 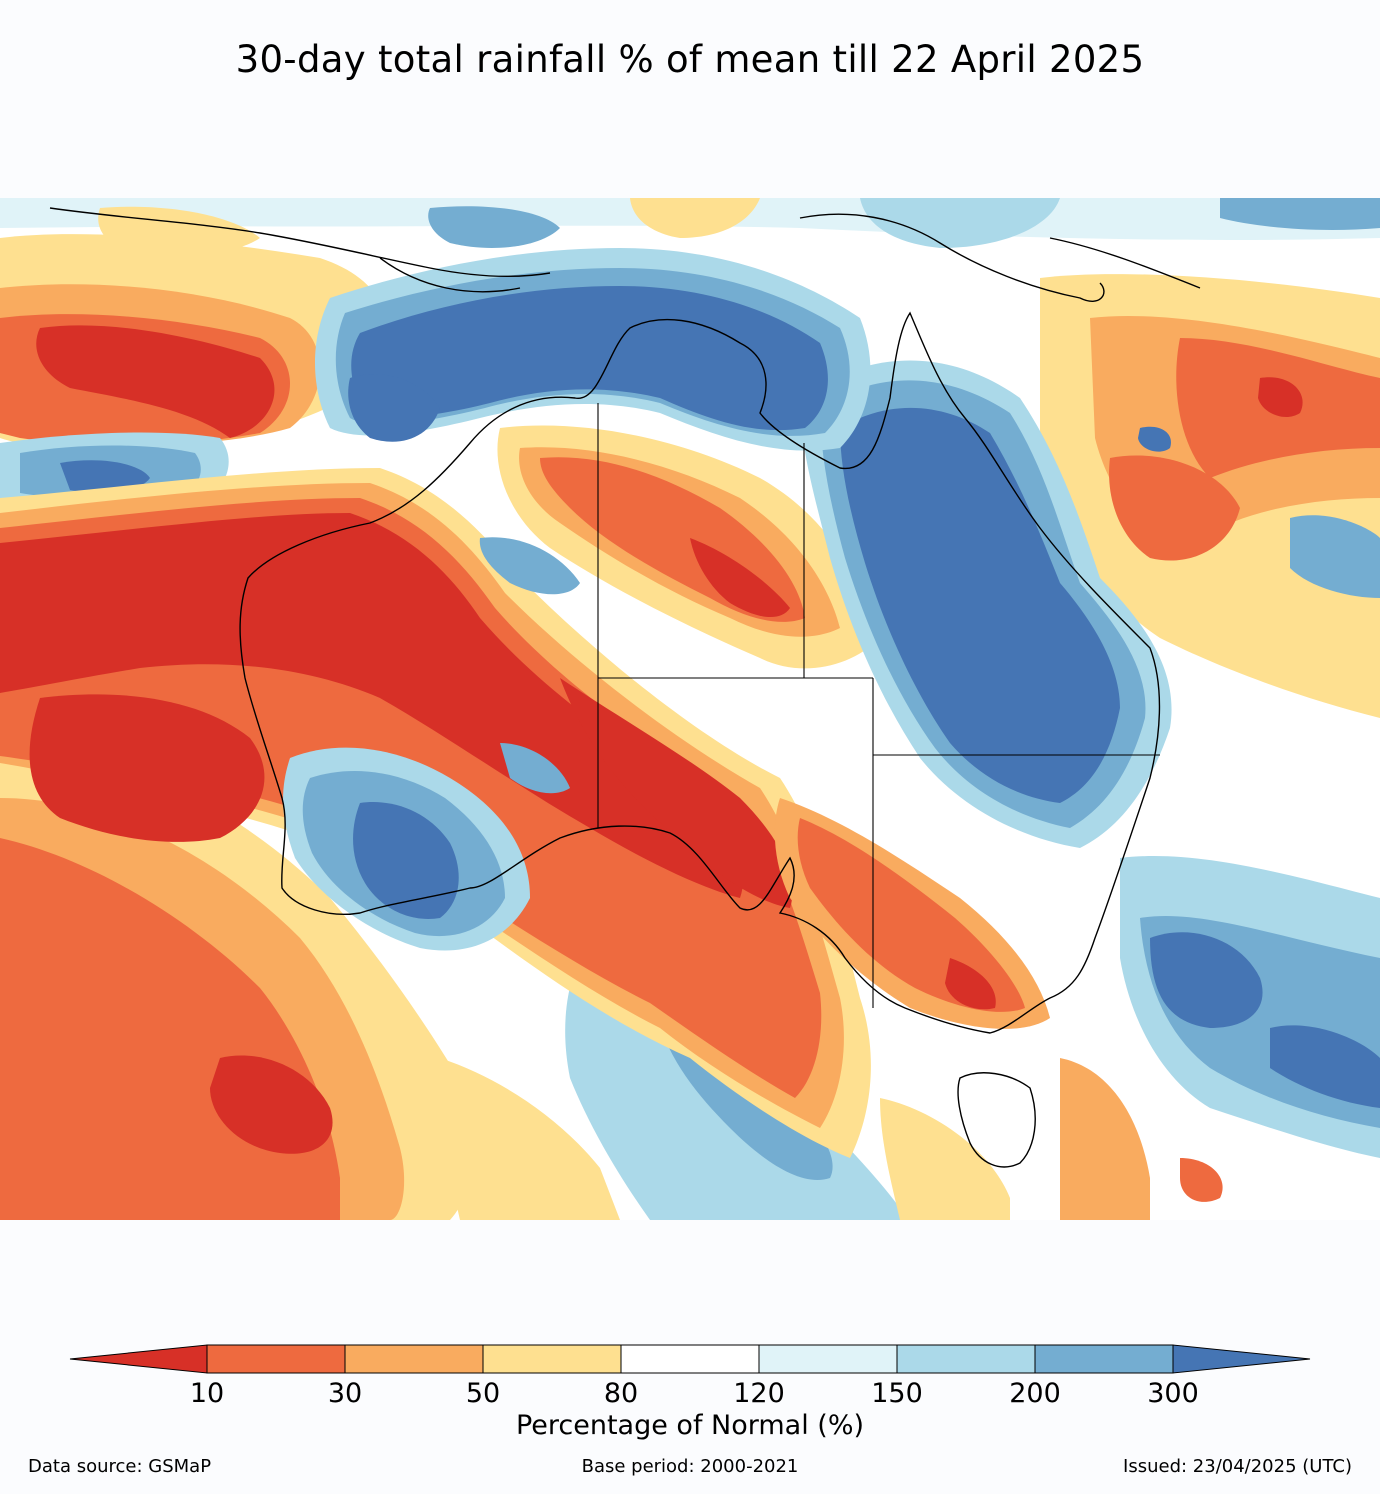 What do you see at coordinates (1105, 1139) in the screenshot?
I see `south-ocean-orange-patch` at bounding box center [1105, 1139].